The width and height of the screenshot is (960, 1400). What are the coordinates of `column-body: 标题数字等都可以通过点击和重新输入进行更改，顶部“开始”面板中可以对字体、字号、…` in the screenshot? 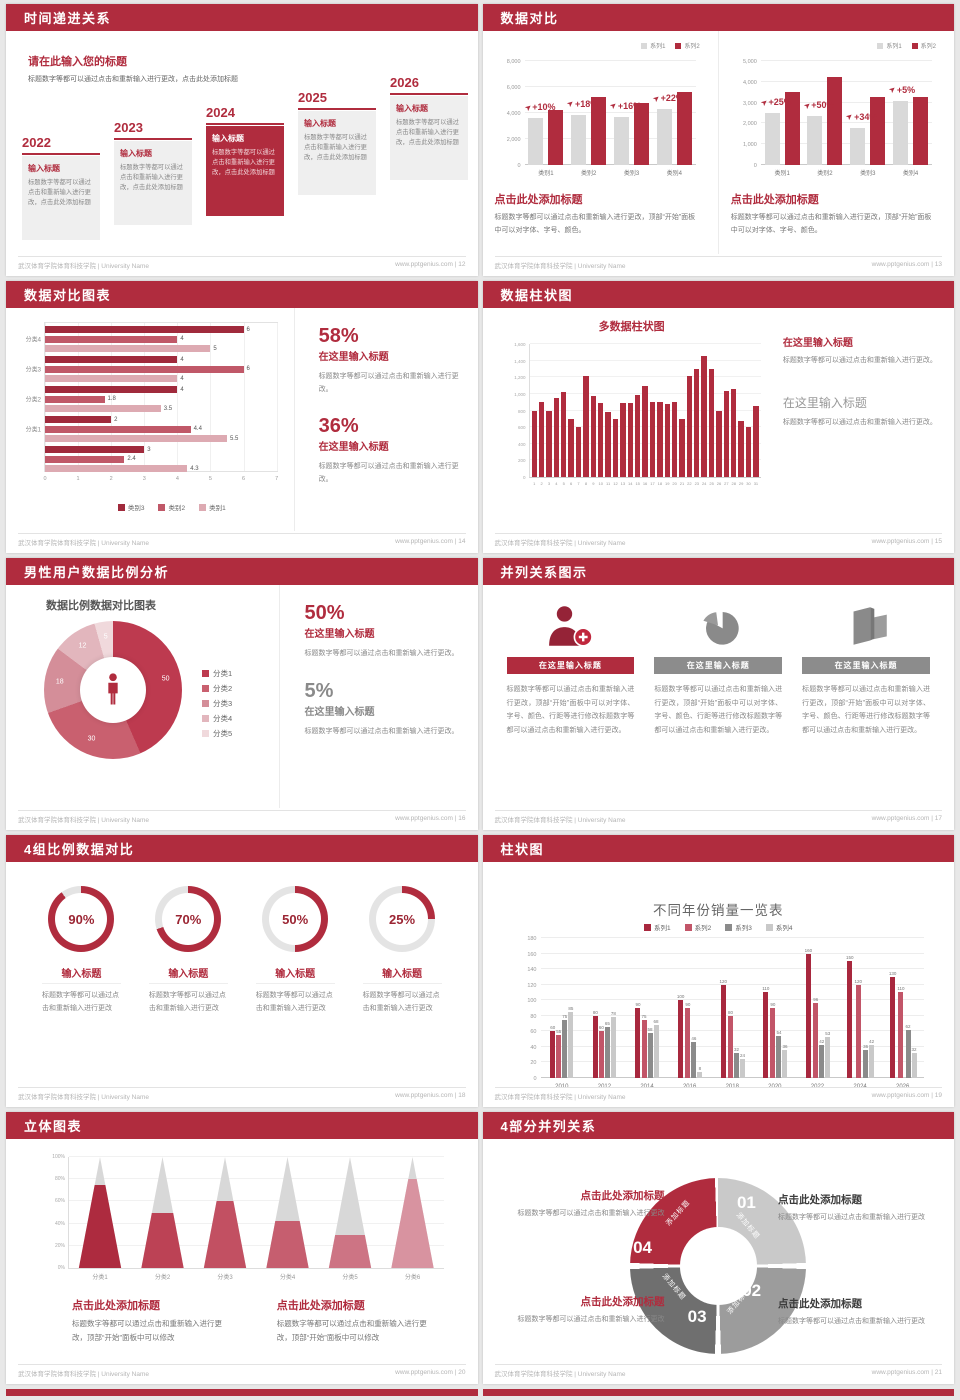 It's located at (718, 710).